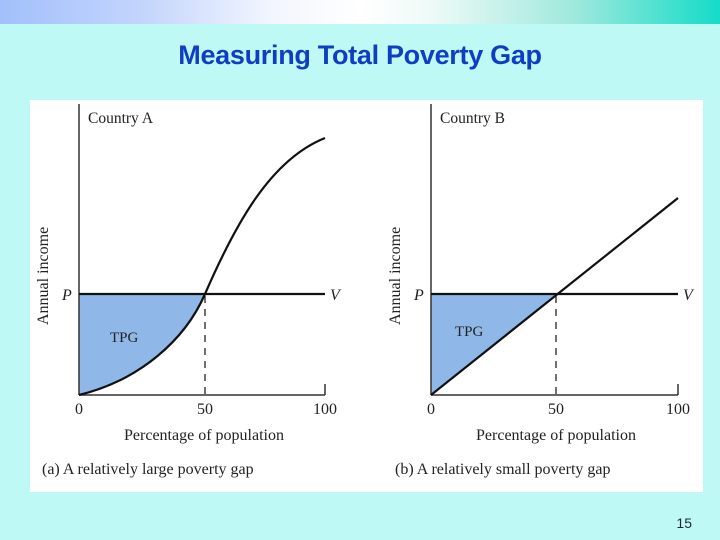 The image size is (720, 540). Describe the element at coordinates (431, 409) in the screenshot. I see `x-tick-label-0-b: 0` at that location.